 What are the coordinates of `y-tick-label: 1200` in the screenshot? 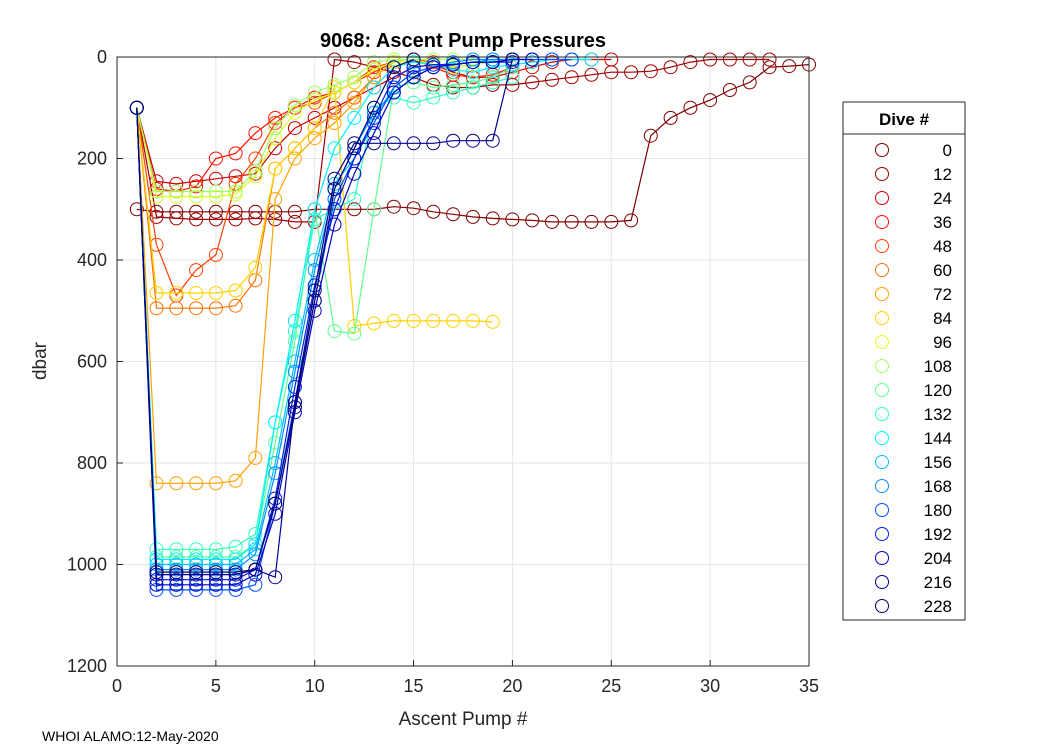 It's located at (87, 666).